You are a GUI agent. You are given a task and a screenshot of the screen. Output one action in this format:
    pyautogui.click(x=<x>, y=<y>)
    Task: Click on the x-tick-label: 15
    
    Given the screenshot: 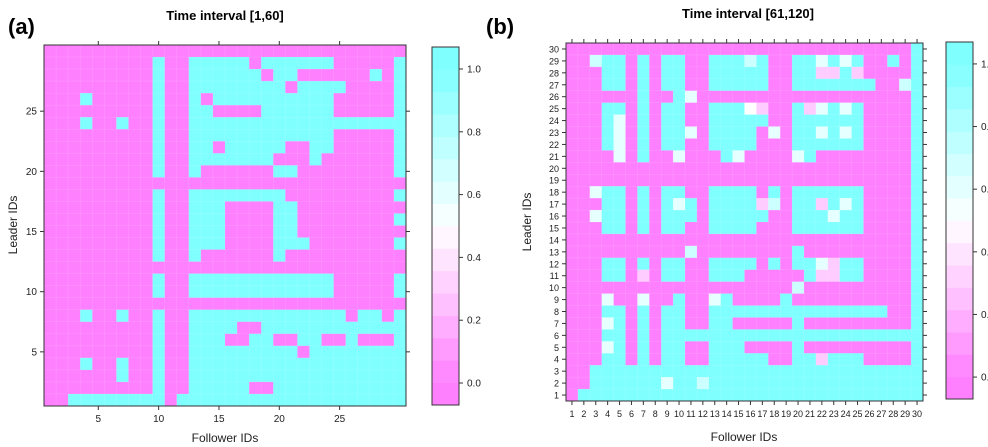 What is the action you would take?
    pyautogui.click(x=219, y=419)
    